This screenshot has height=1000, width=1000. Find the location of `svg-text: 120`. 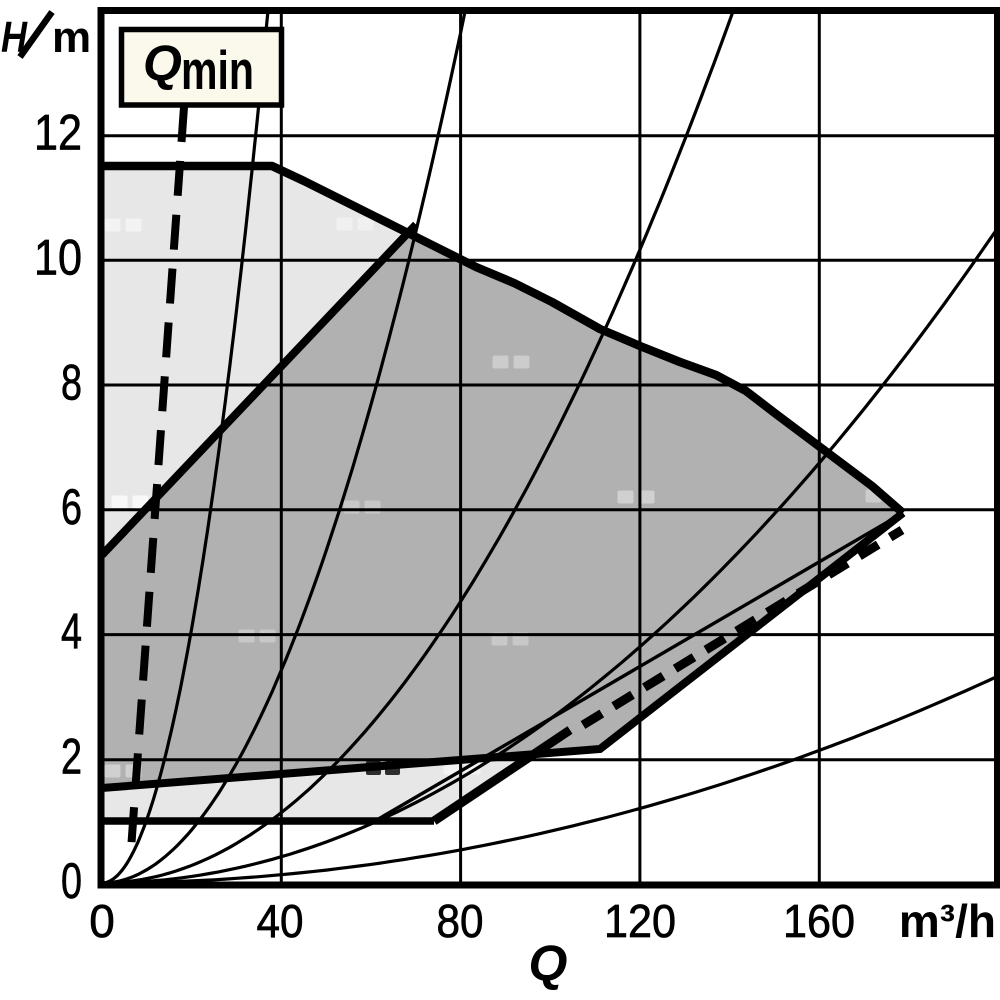

svg-text: 120 is located at coordinates (640, 921).